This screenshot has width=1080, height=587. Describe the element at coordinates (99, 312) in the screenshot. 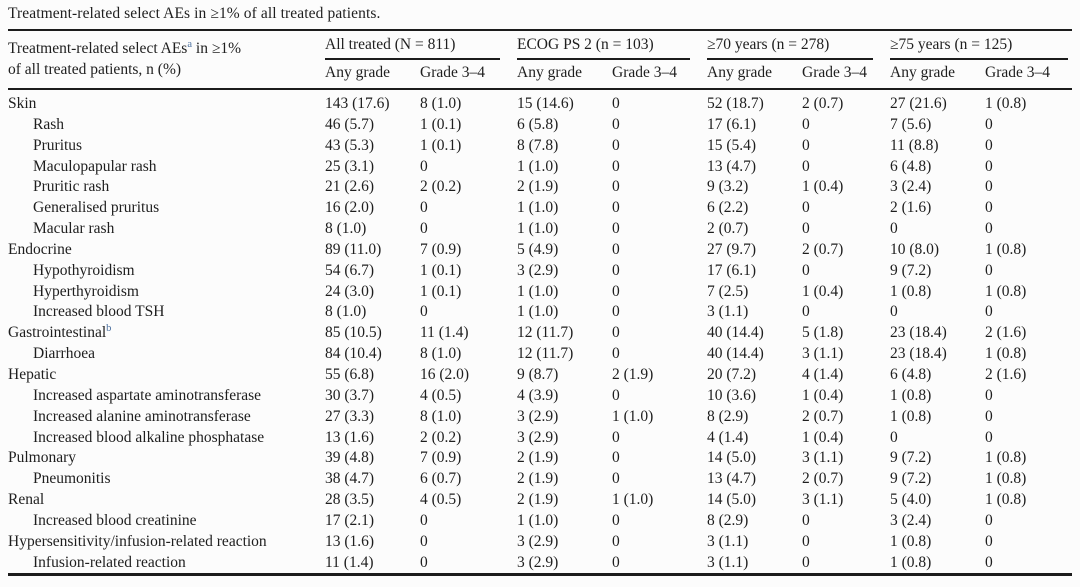

I see `row-label-text: Increased blood TSH` at that location.